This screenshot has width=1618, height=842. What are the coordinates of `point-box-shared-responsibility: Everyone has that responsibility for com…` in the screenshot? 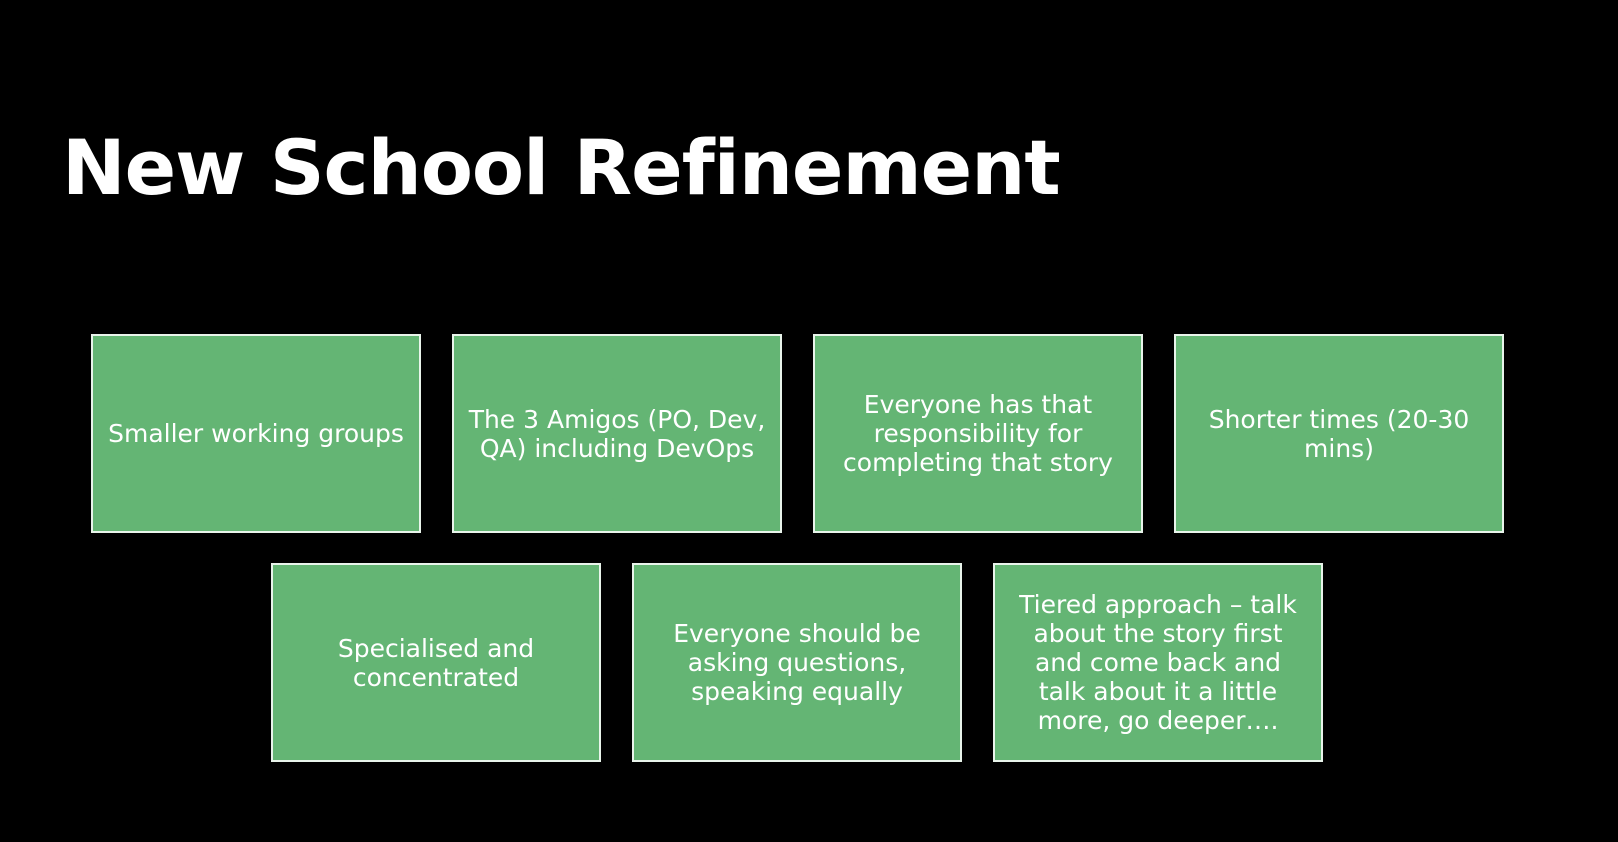 It's located at (978, 433).